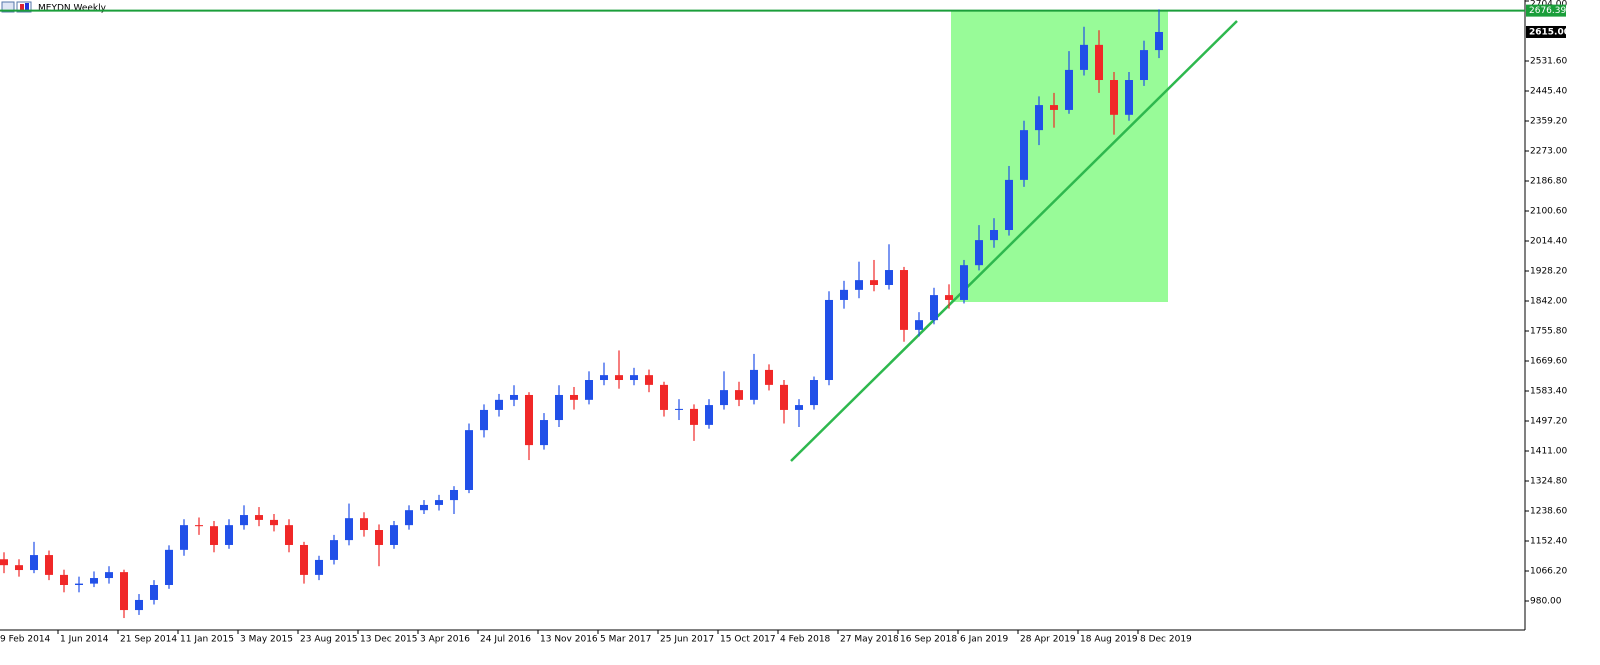  I want to click on x-tick-label: 16 Sep 2018, so click(928, 640).